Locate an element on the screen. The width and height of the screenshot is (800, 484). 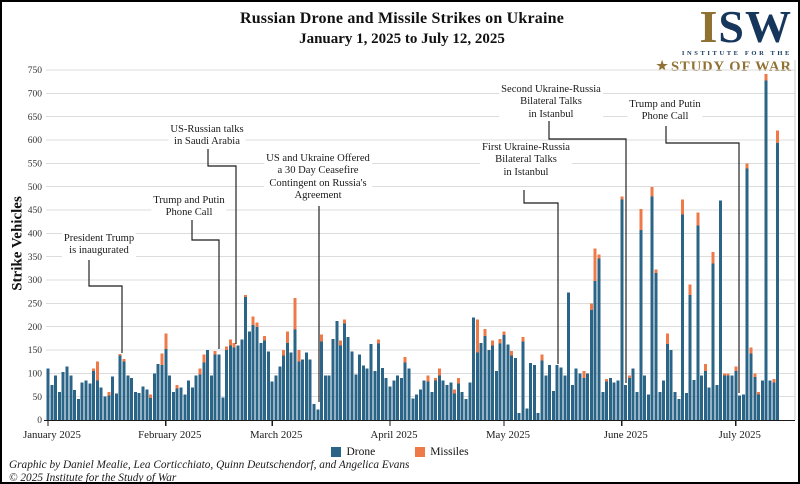
x-tick-label: July 2025 is located at coordinates (740, 435).